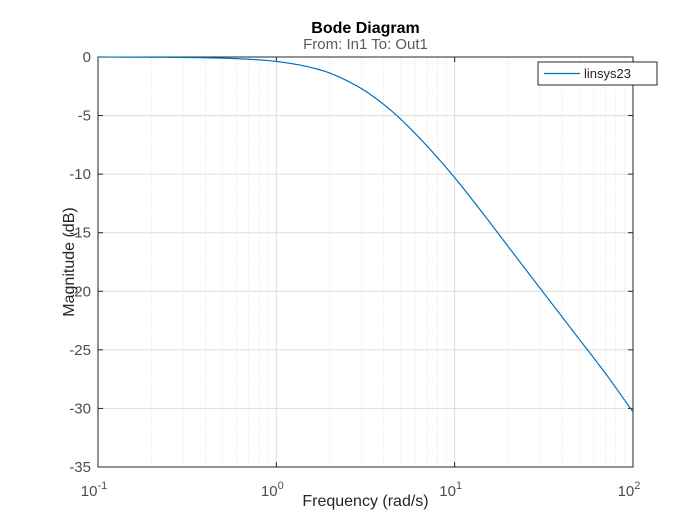 This screenshot has height=525, width=700. I want to click on legend-box, so click(597, 73).